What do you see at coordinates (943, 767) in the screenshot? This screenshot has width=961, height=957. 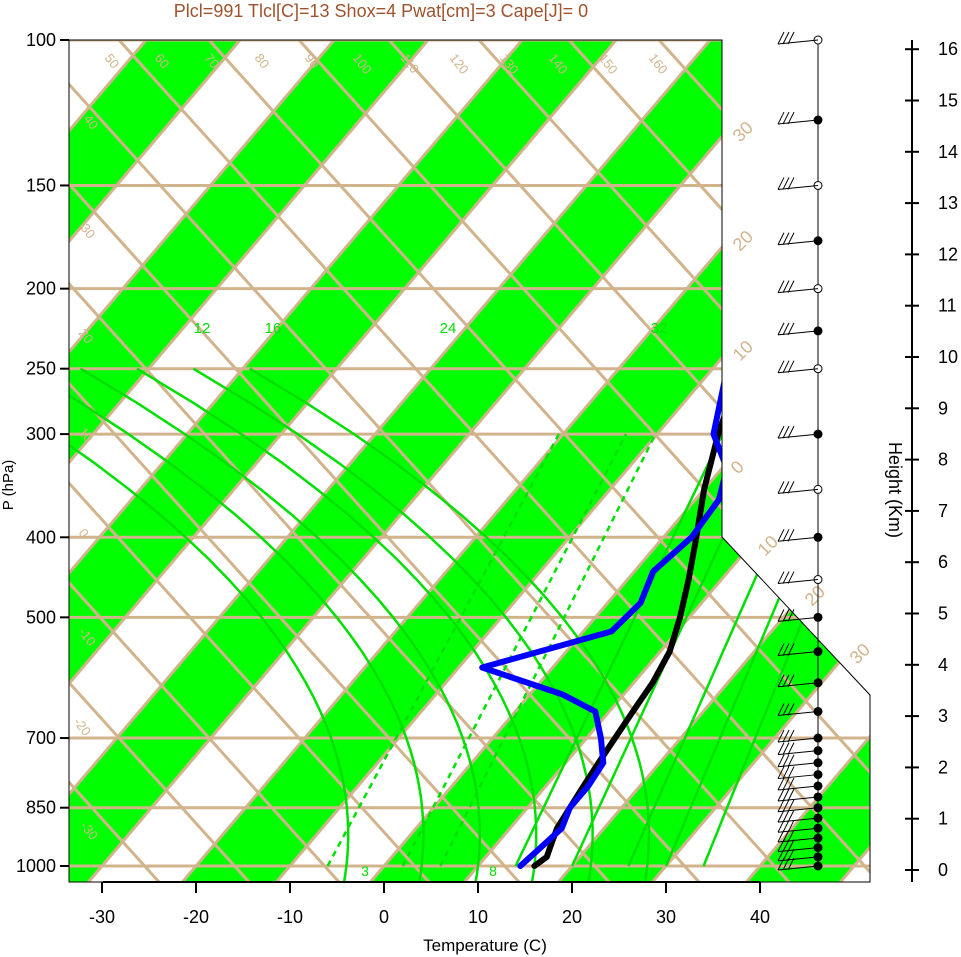 I see `height-tick-label: 2` at bounding box center [943, 767].